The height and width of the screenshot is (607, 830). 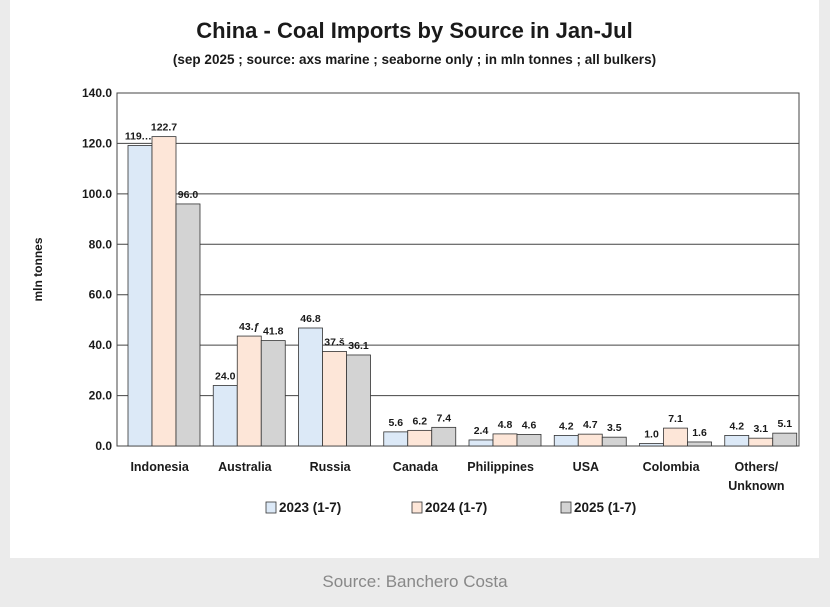 I want to click on x-tick-label: Canada, so click(x=416, y=467).